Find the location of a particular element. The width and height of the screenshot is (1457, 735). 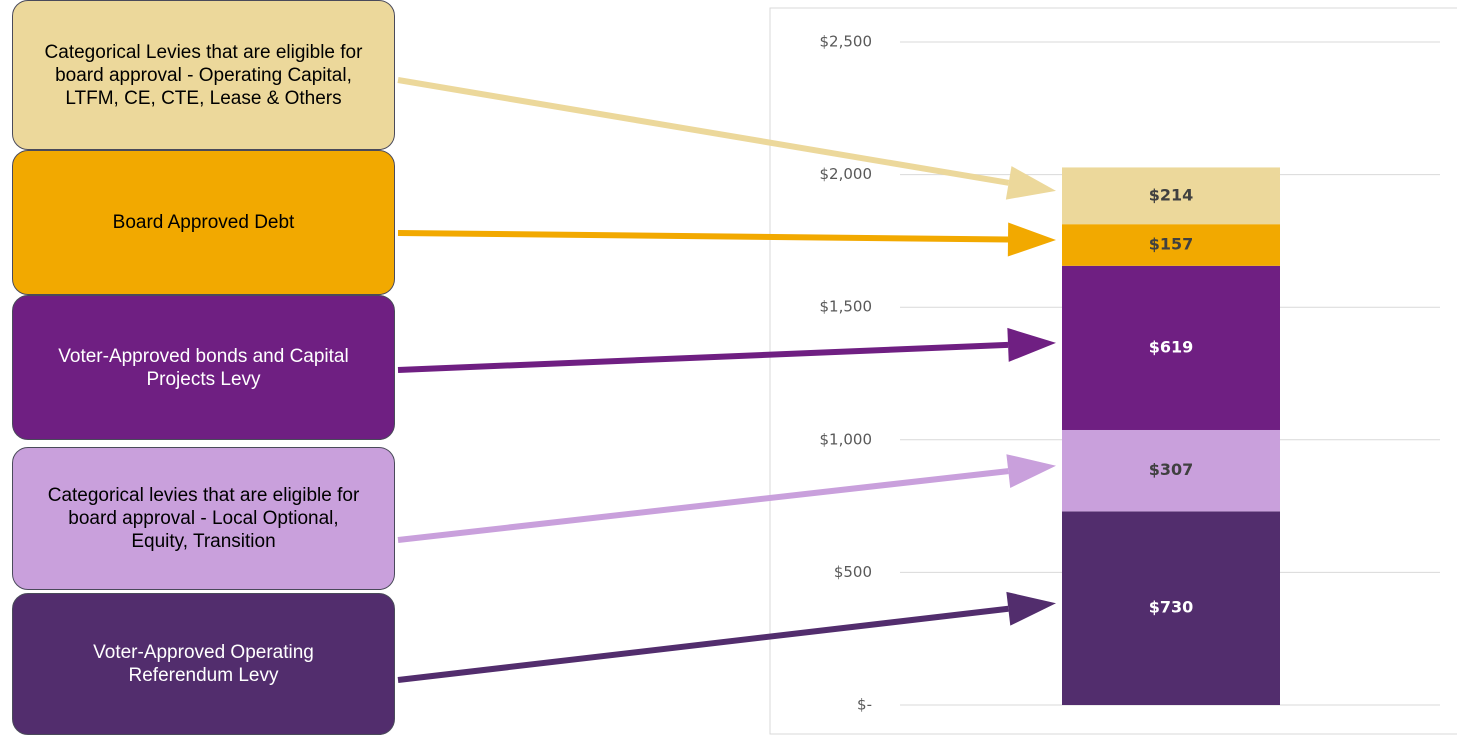

value-label: $619 is located at coordinates (1171, 346).